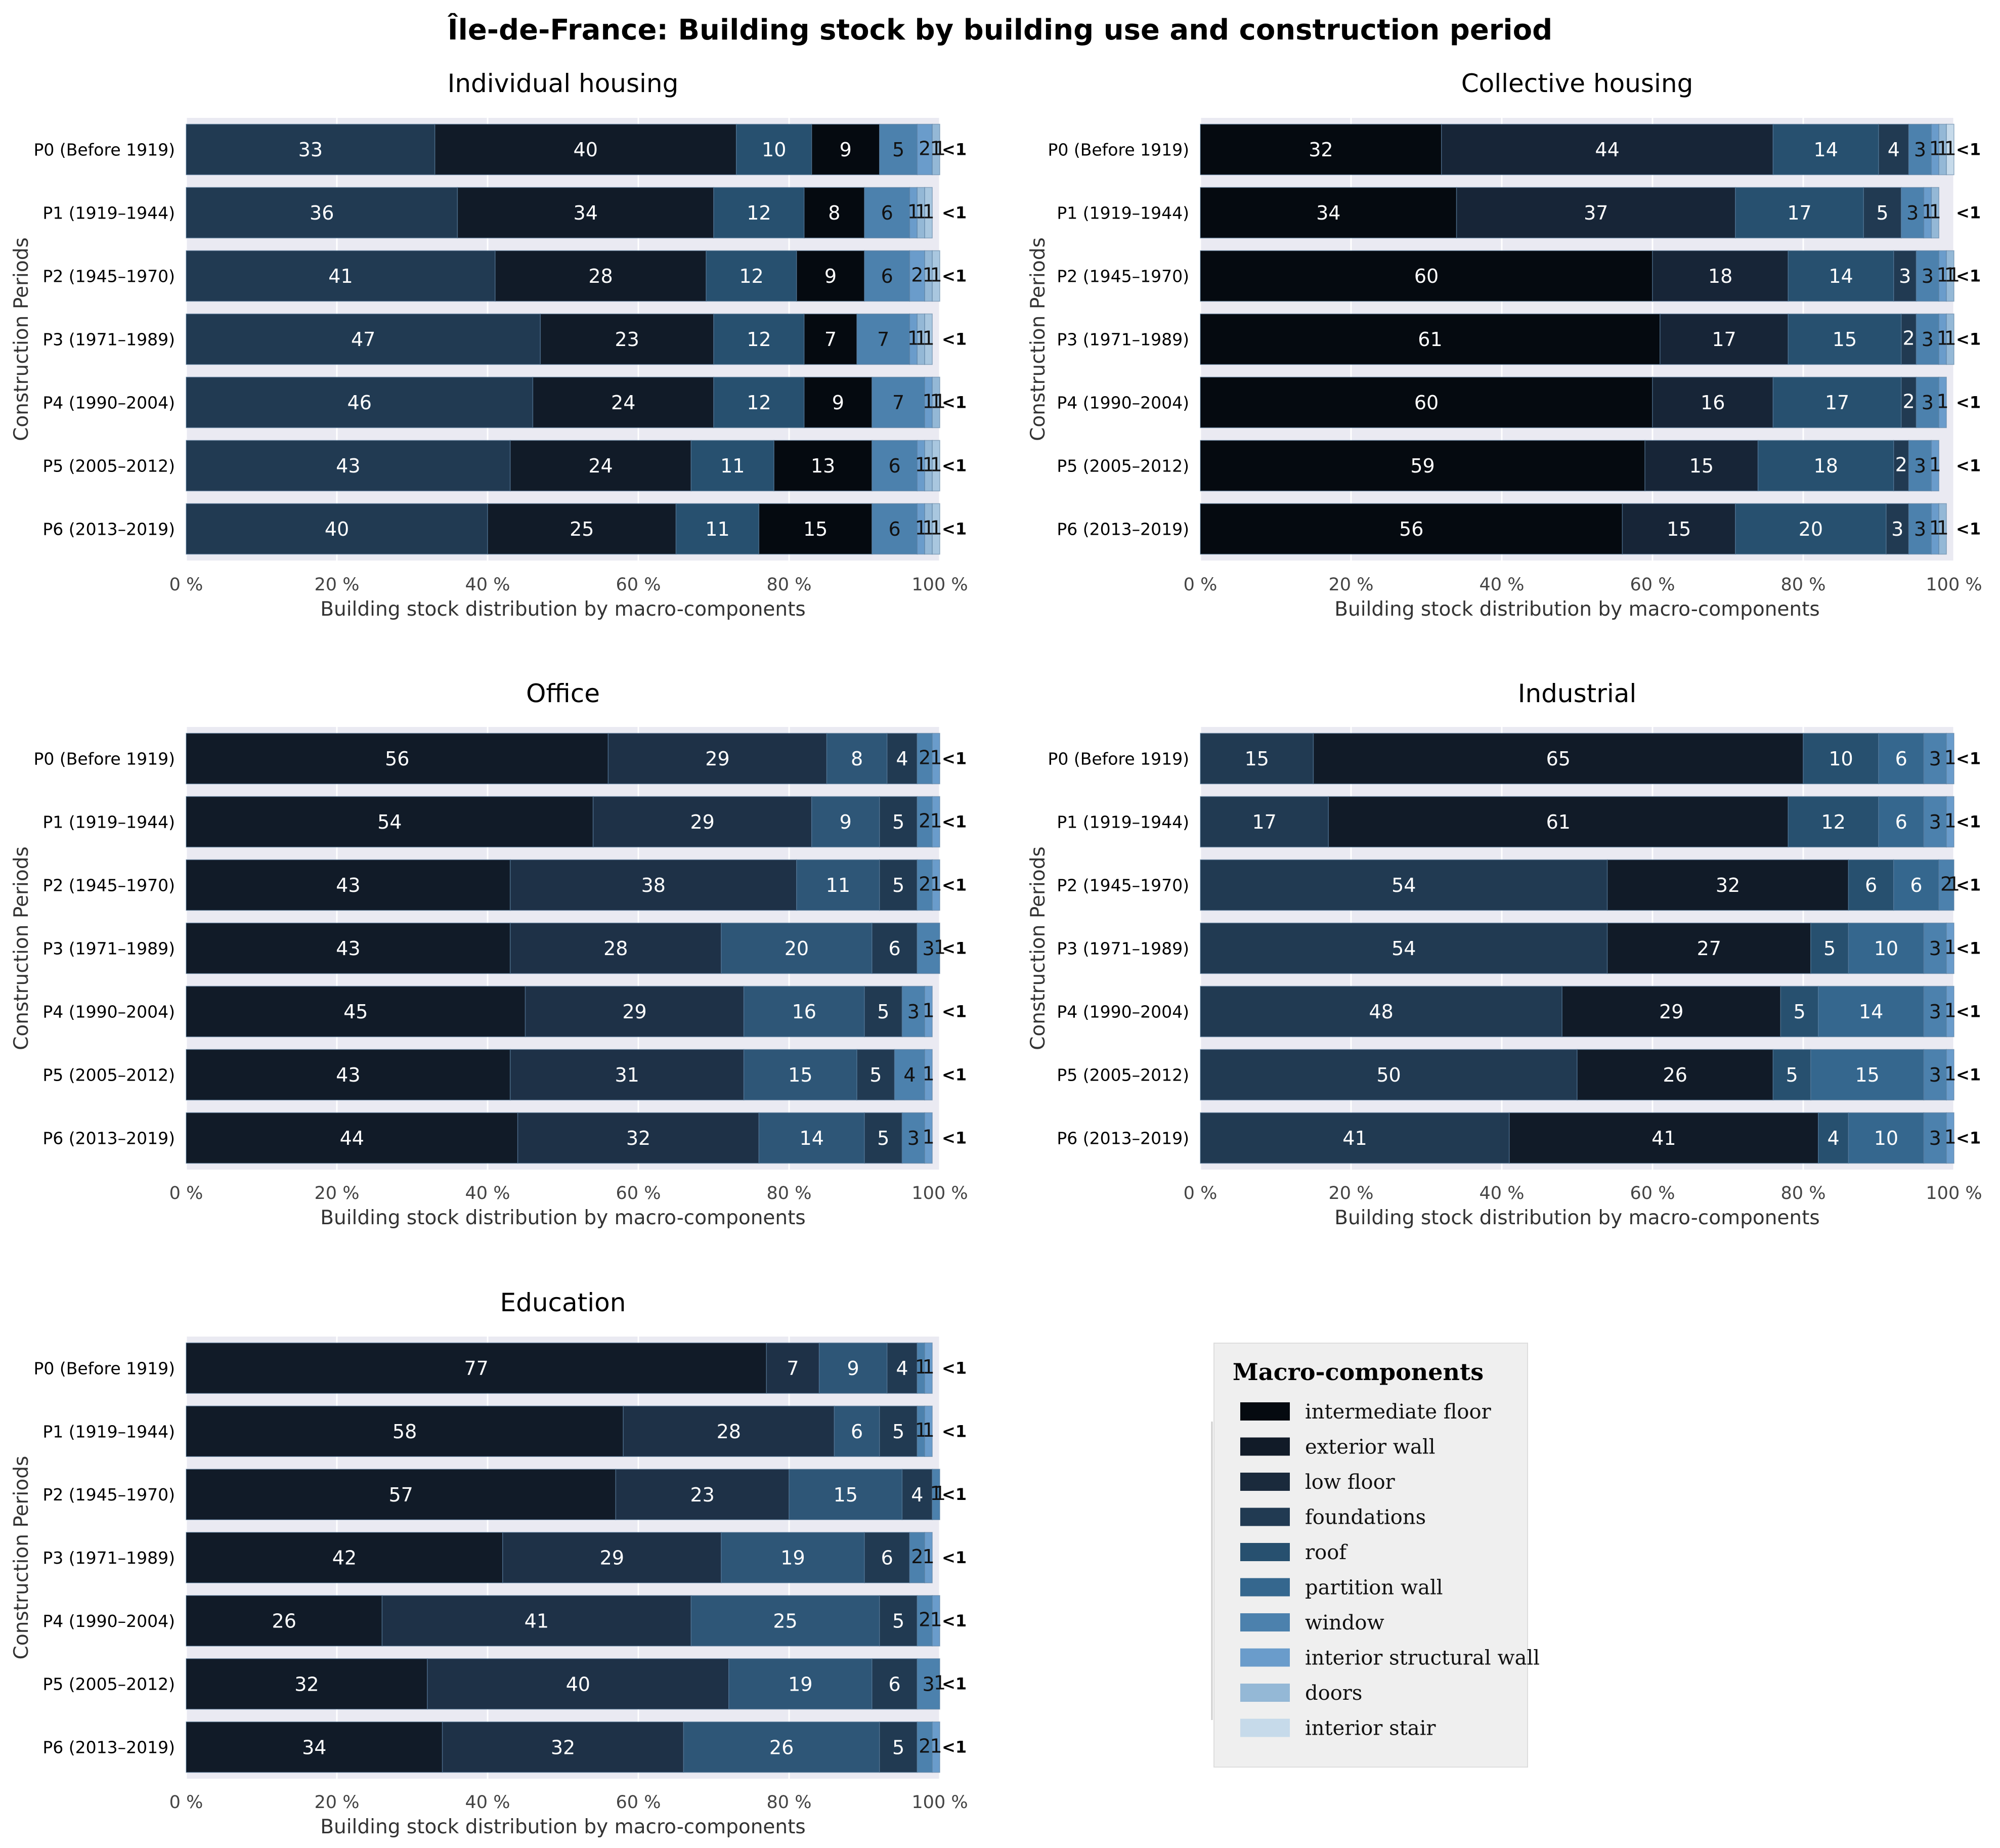 This screenshot has width=2000, height=1848. What do you see at coordinates (1334, 1693) in the screenshot?
I see `legend-label: doors` at bounding box center [1334, 1693].